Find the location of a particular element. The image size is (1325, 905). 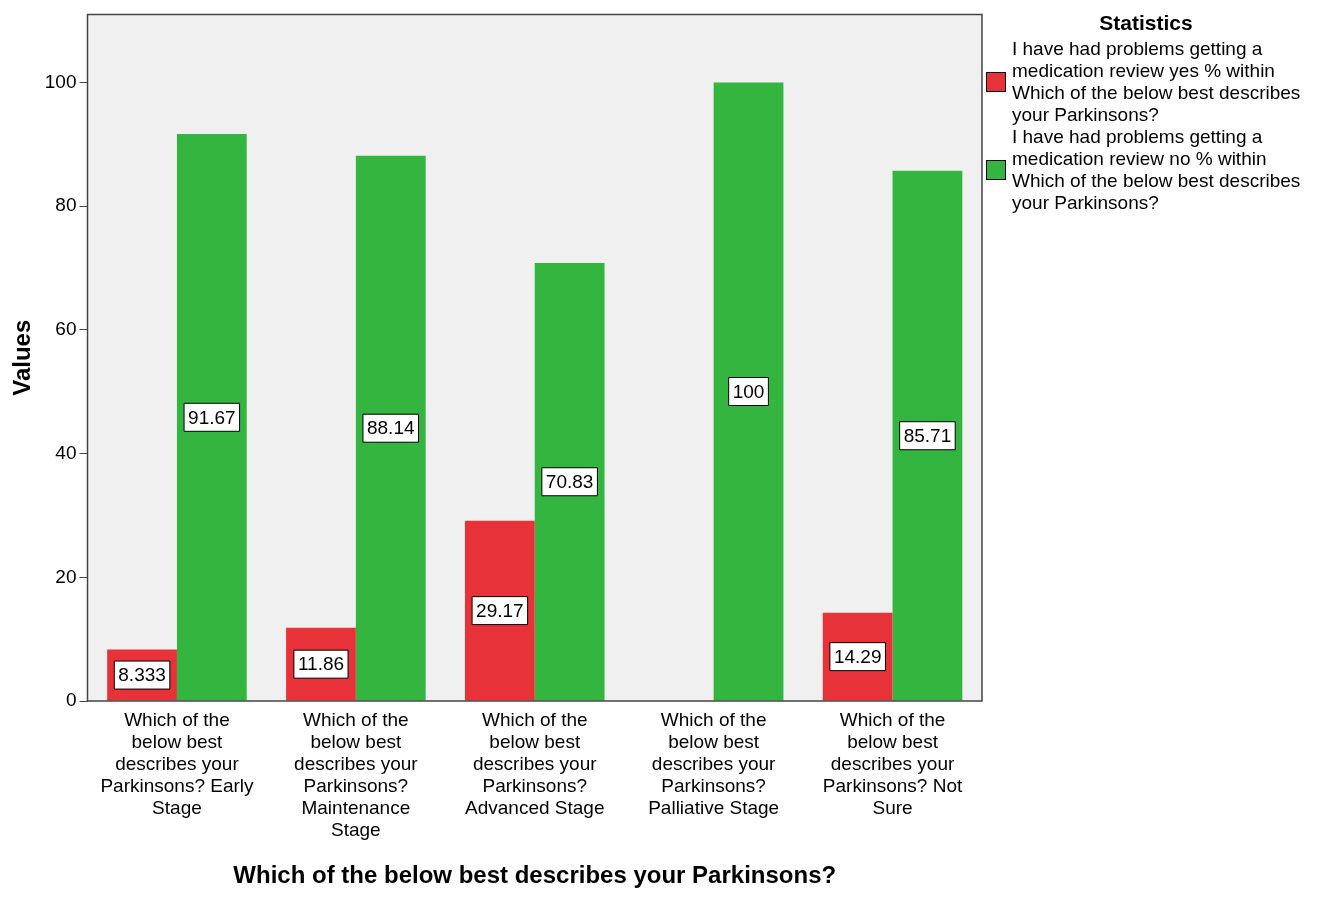

legend-label: I have had problems getting a medication review yes % within Which of the below best describes your Parkinsons? is located at coordinates (1157, 82).